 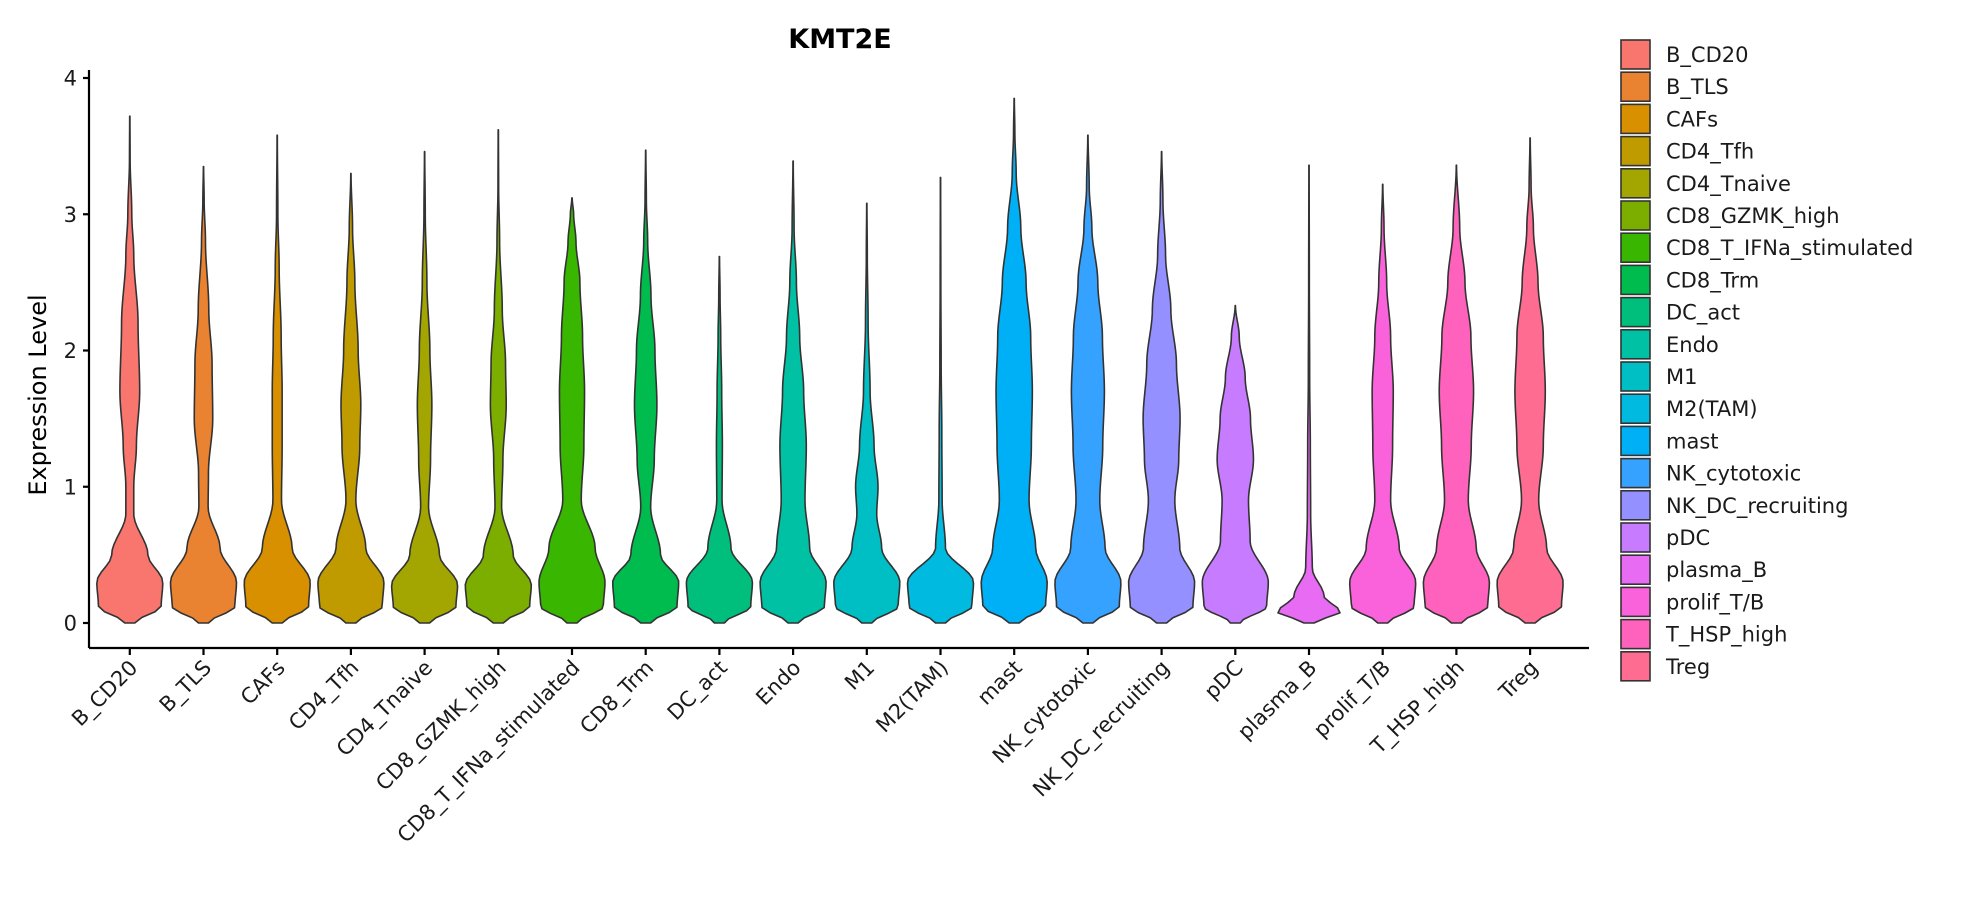 I want to click on x-tick-label: CD8_GZMK_high, so click(x=441, y=726).